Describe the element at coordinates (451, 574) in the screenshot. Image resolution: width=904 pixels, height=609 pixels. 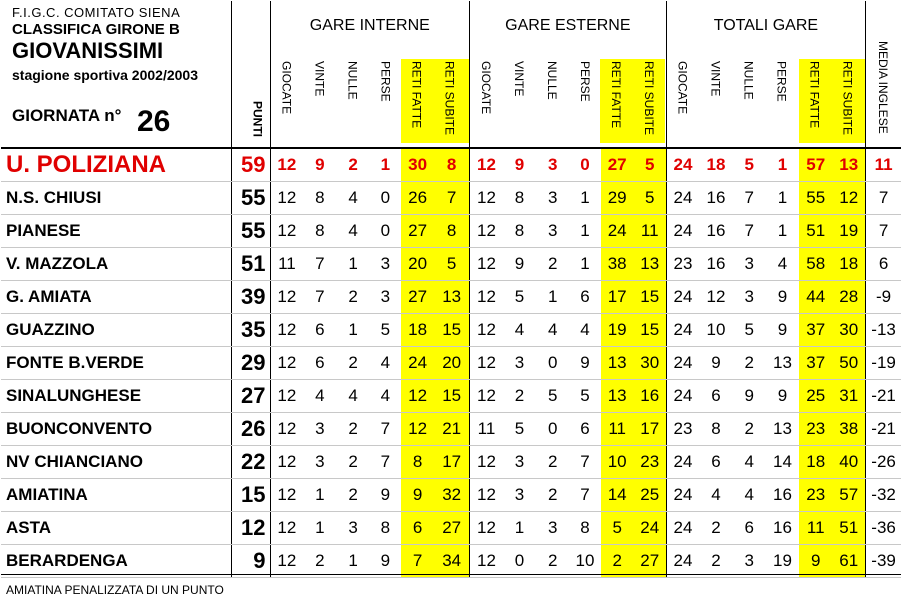
I see `table-bottom-border` at that location.